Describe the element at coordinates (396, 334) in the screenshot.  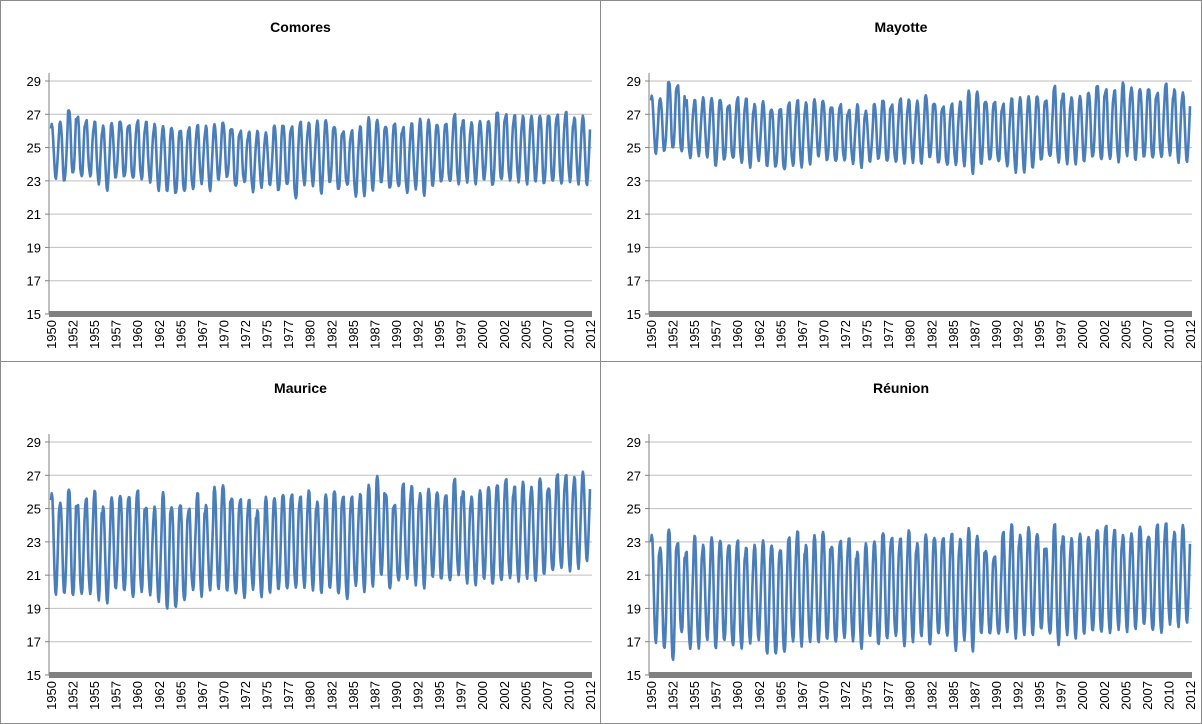
I see `x-tick-label: 1990` at that location.